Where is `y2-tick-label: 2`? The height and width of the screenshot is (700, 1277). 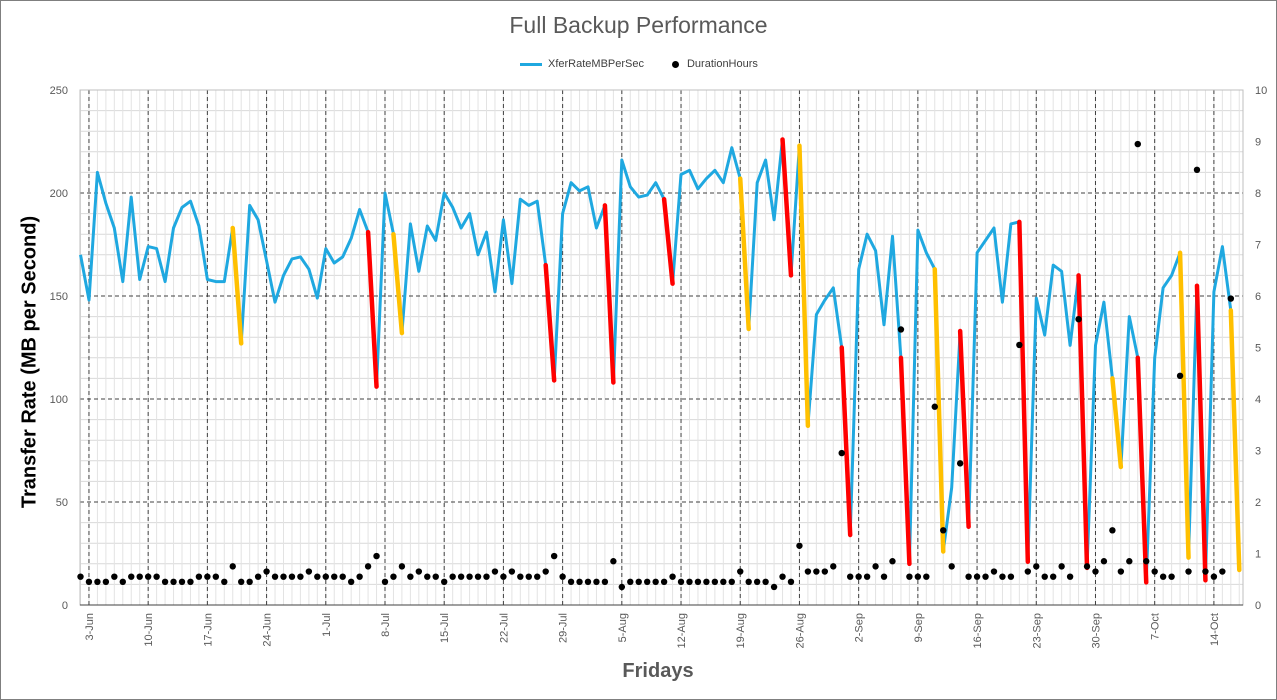 y2-tick-label: 2 is located at coordinates (1258, 503).